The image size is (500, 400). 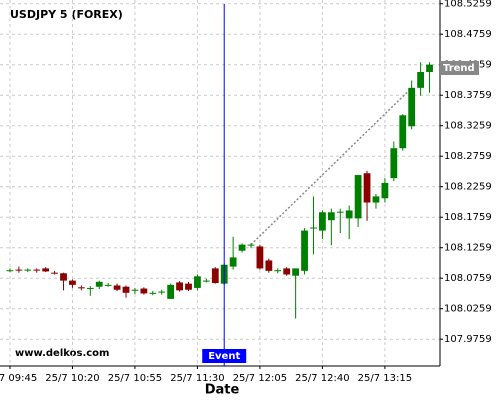 I want to click on watermark: www.delkos.com, so click(x=62, y=353).